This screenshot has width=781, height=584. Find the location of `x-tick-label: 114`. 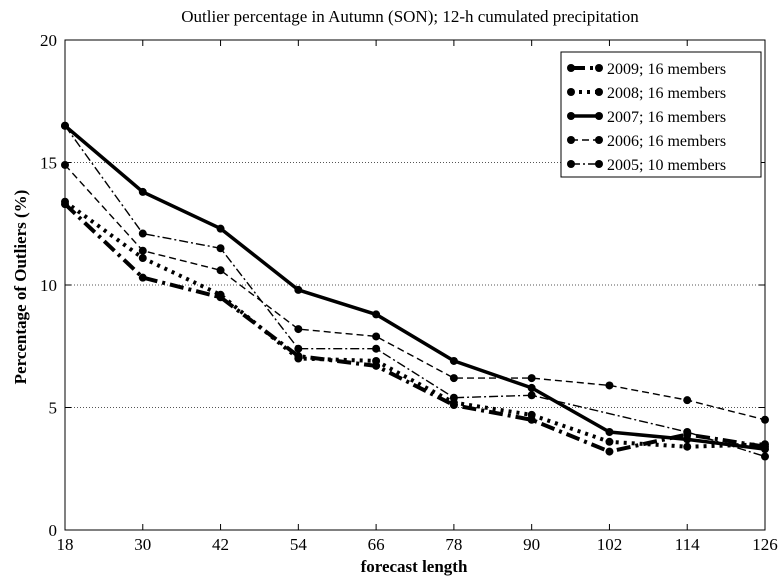

x-tick-label: 114 is located at coordinates (687, 544).